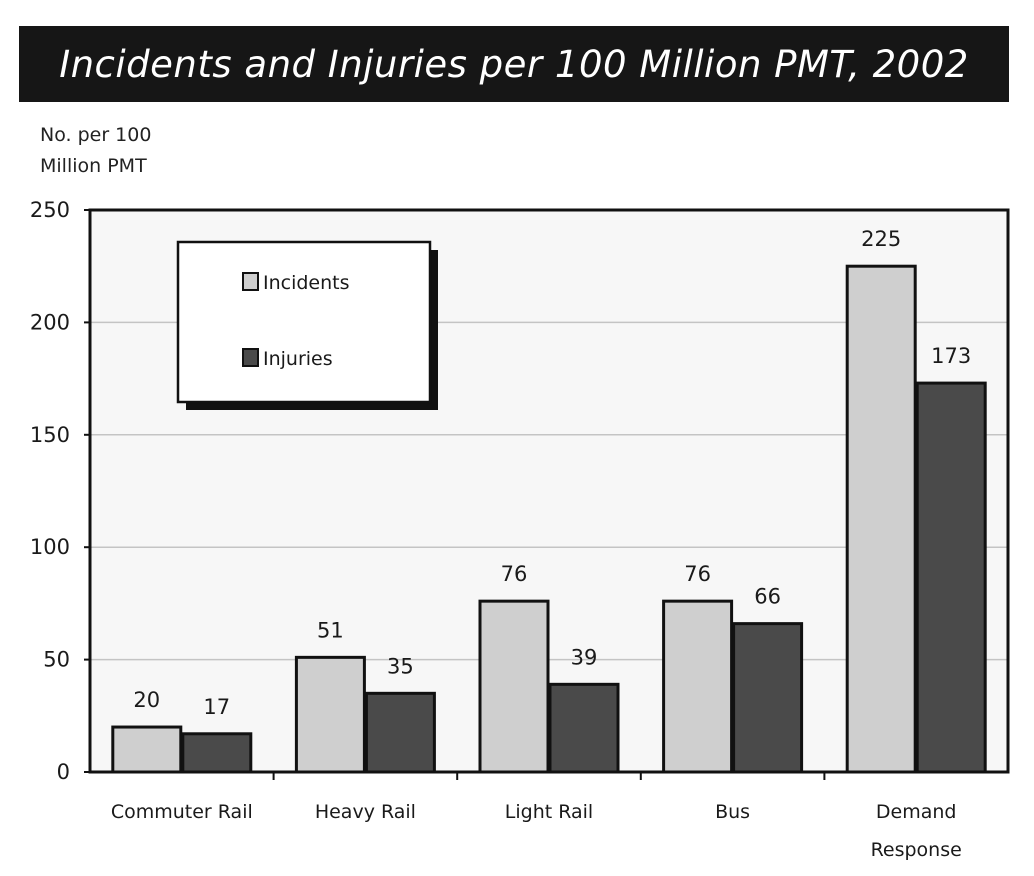  I want to click on y-axis-label: No. per 100 Million PMT, so click(95, 151).